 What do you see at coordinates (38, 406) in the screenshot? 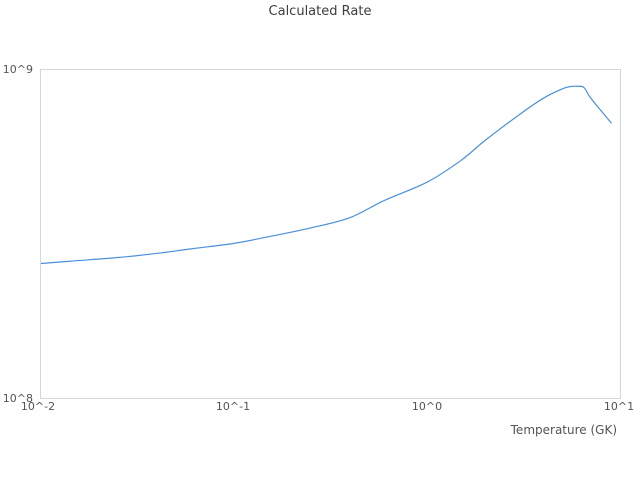
I see `x-tick-label-1e-2: 10^-2` at bounding box center [38, 406].